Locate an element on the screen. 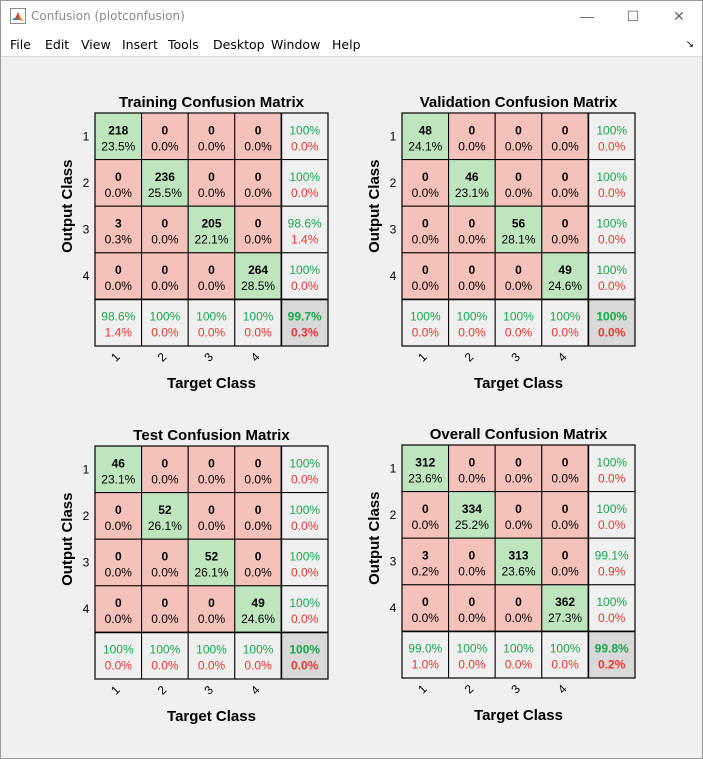 This screenshot has height=759, width=703. cell-percent-text: 0.9% is located at coordinates (612, 572).